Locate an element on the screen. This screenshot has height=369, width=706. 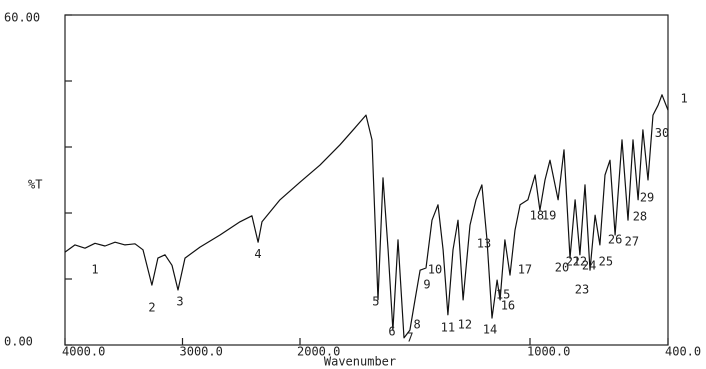
peak-label: 16 is located at coordinates (508, 305).